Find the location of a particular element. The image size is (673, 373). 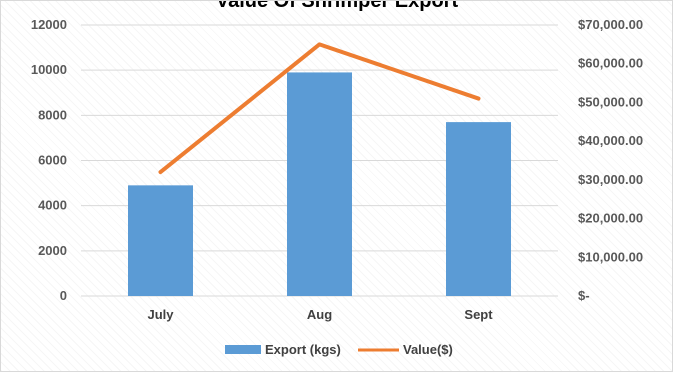

category-axis-labels: July Aug Sept is located at coordinates (320, 314).